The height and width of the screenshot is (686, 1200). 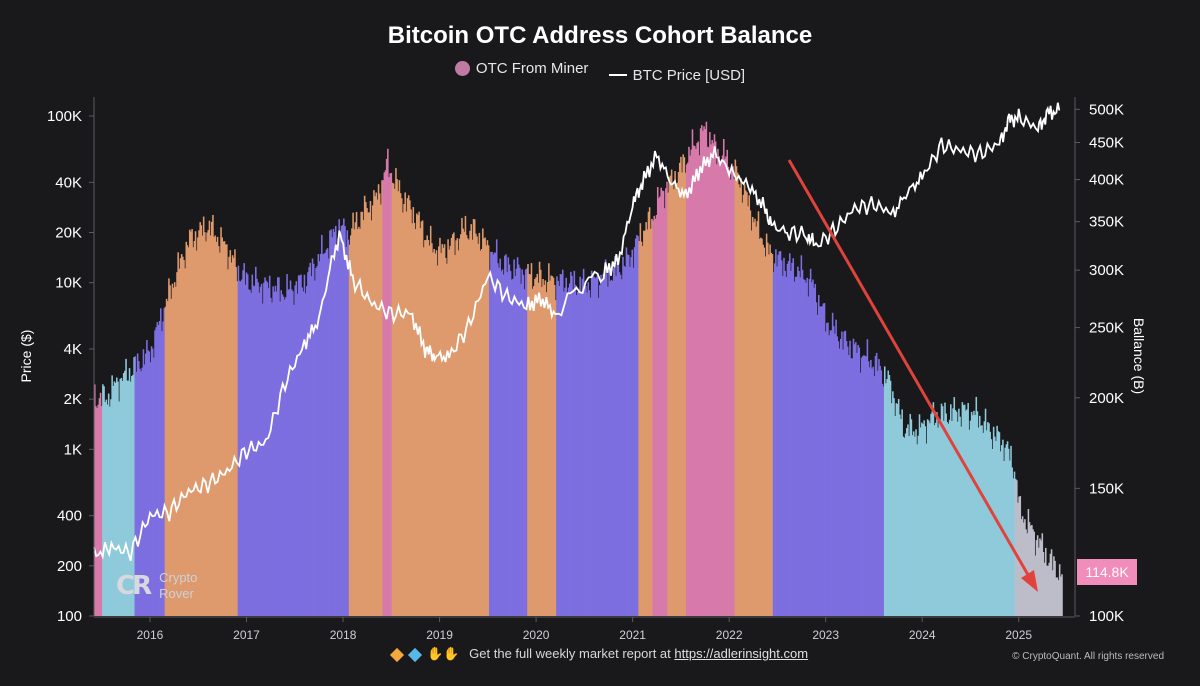 I want to click on x-tick-label: 2022, so click(x=729, y=635).